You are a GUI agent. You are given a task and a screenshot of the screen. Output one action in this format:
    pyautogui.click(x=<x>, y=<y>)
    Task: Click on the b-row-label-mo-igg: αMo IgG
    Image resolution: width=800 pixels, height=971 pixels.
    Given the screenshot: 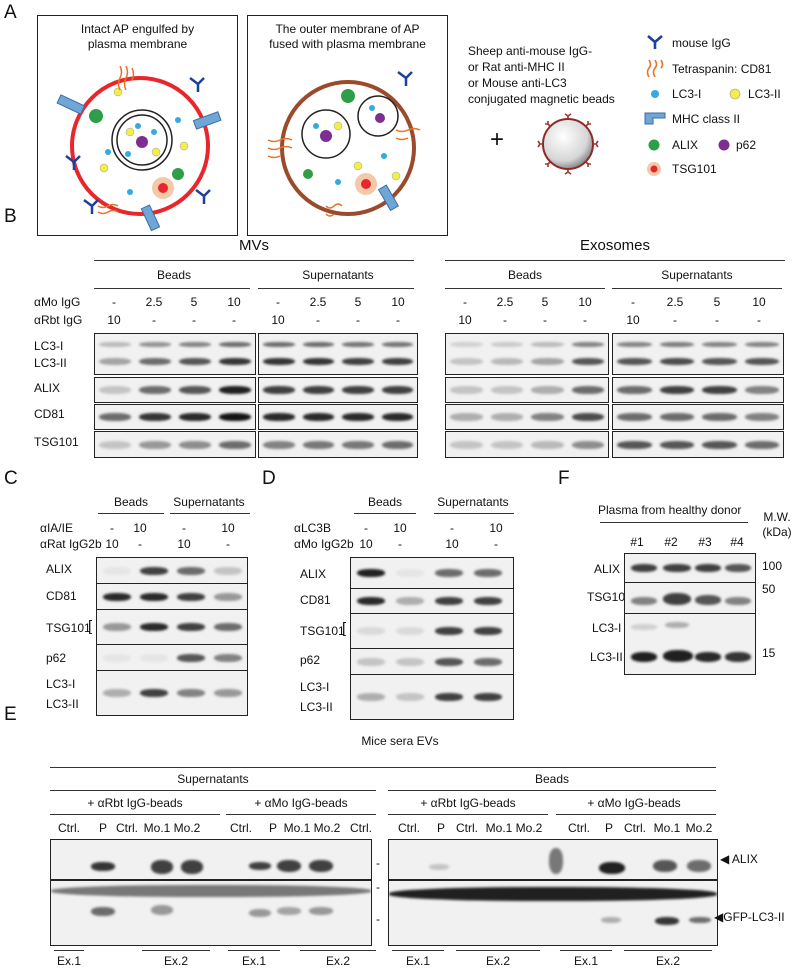 What is the action you would take?
    pyautogui.click(x=57, y=302)
    